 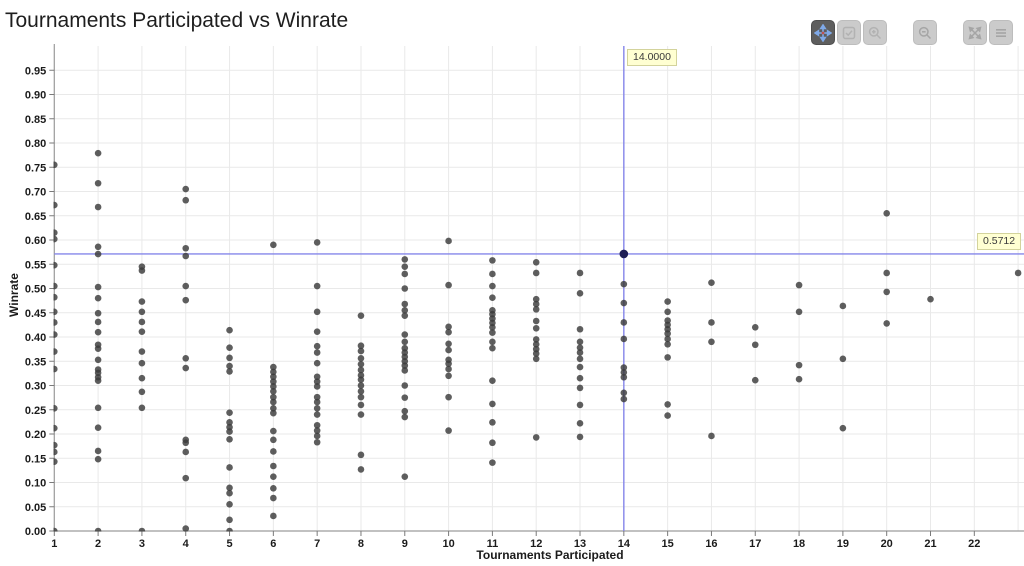 What do you see at coordinates (975, 32) in the screenshot?
I see `fit-view-button` at bounding box center [975, 32].